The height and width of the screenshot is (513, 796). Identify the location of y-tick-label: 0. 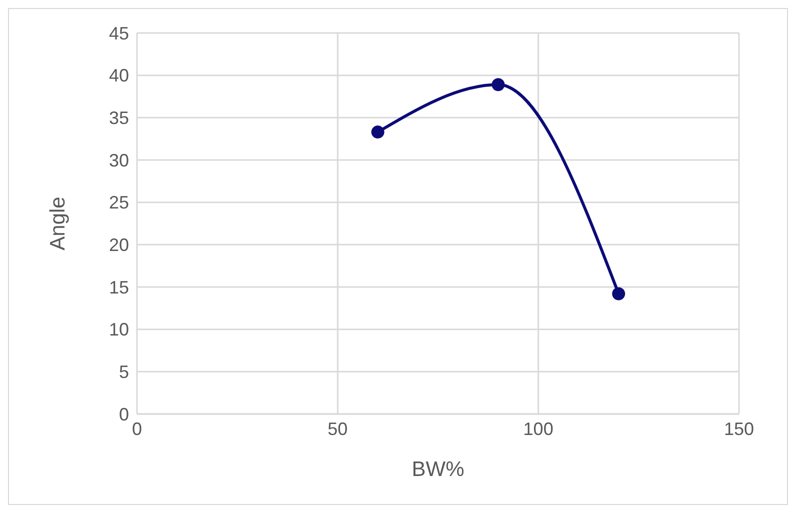
(123, 414).